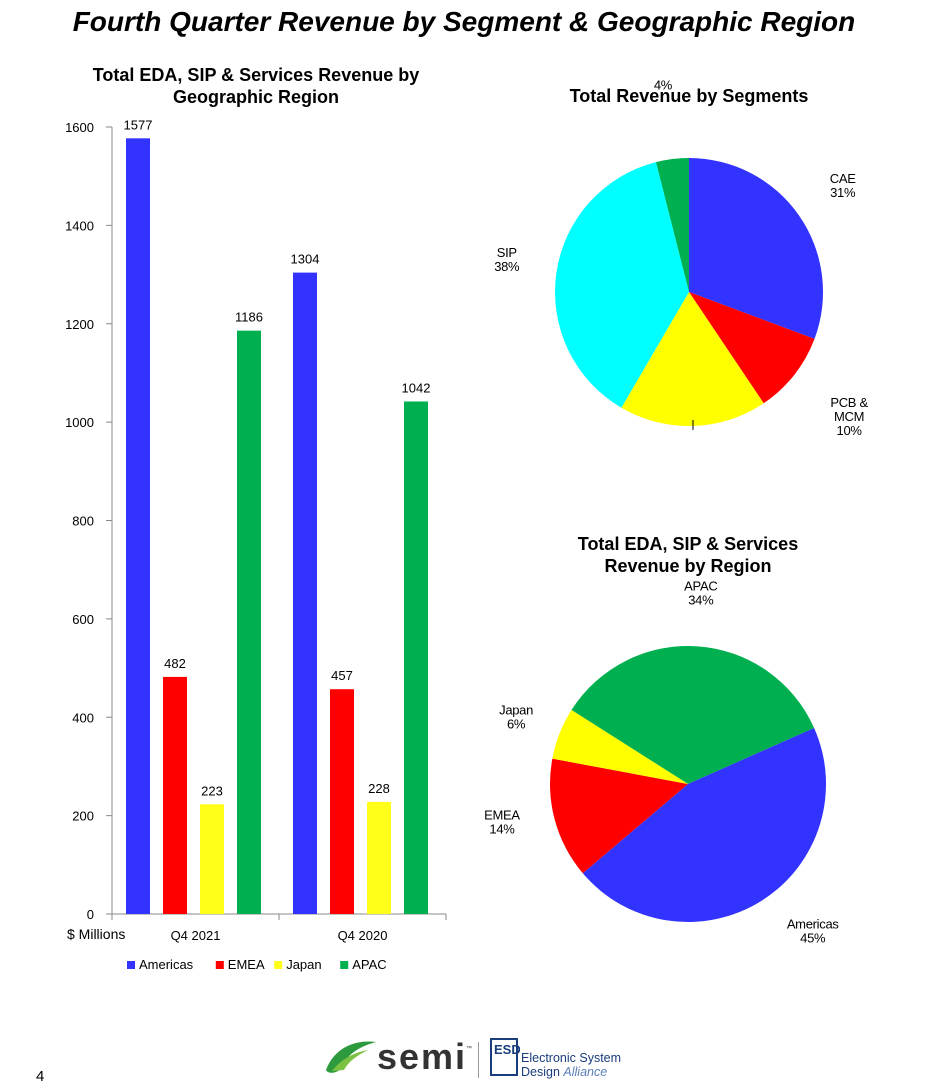  What do you see at coordinates (138, 526) in the screenshot?
I see `bar-americas-q4-2021` at bounding box center [138, 526].